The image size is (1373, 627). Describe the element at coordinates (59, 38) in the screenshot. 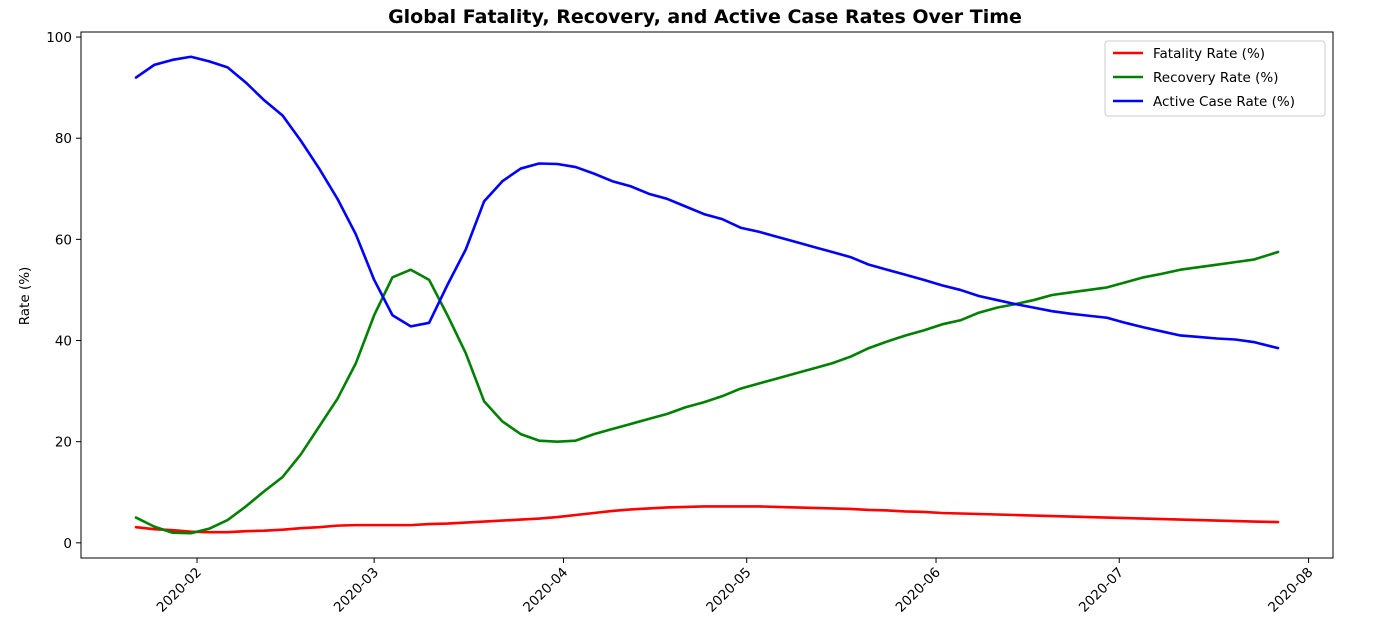

I see `y-tick-label: 100` at that location.